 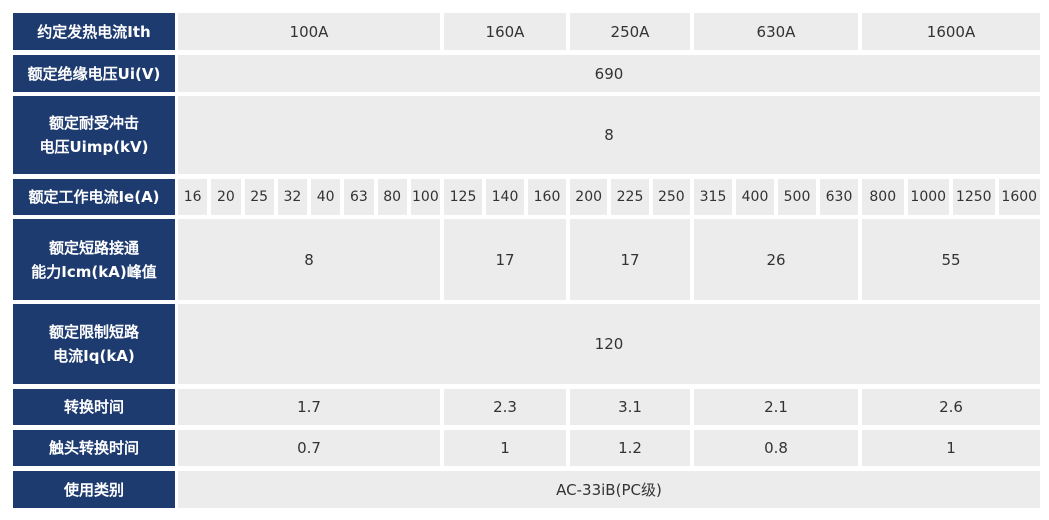 I want to click on row-header: 约定发热电流Ith, so click(x=94, y=31).